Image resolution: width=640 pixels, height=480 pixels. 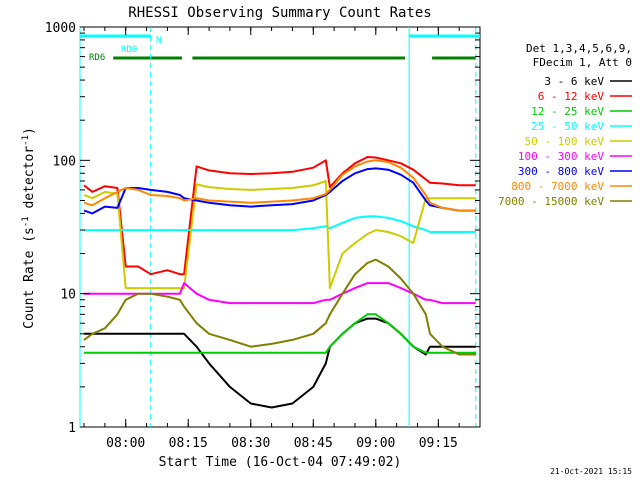 I want to click on flag-layer: RD0 N RD6, so click(x=280, y=48).